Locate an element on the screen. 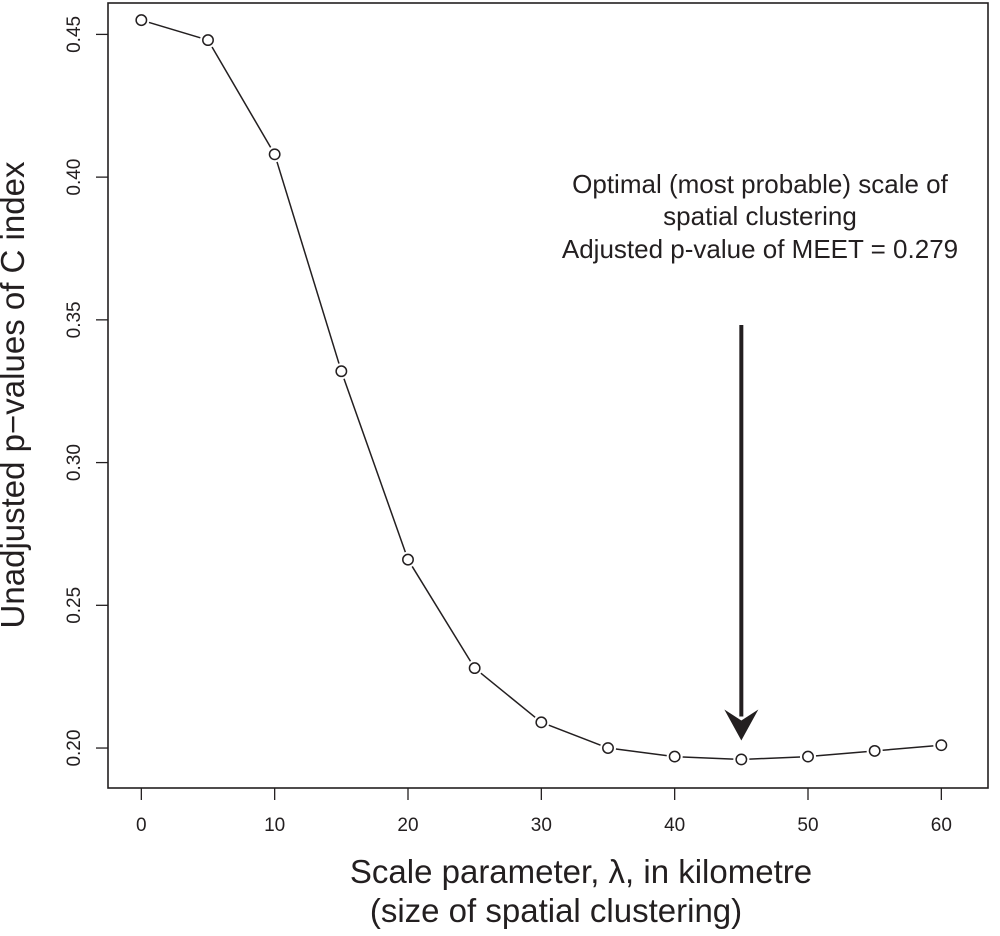  x-tick-label-0: 0 is located at coordinates (141, 825).